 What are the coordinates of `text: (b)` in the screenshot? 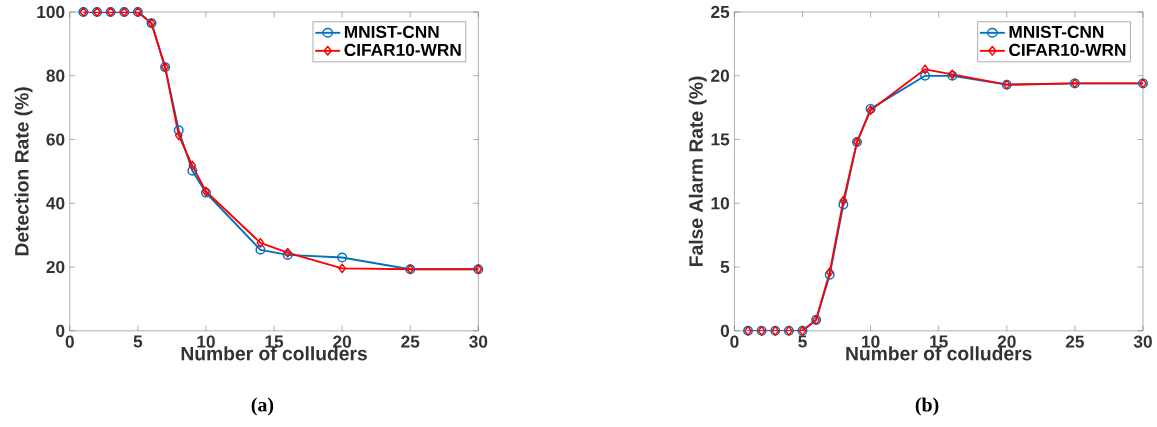 It's located at (927, 406).